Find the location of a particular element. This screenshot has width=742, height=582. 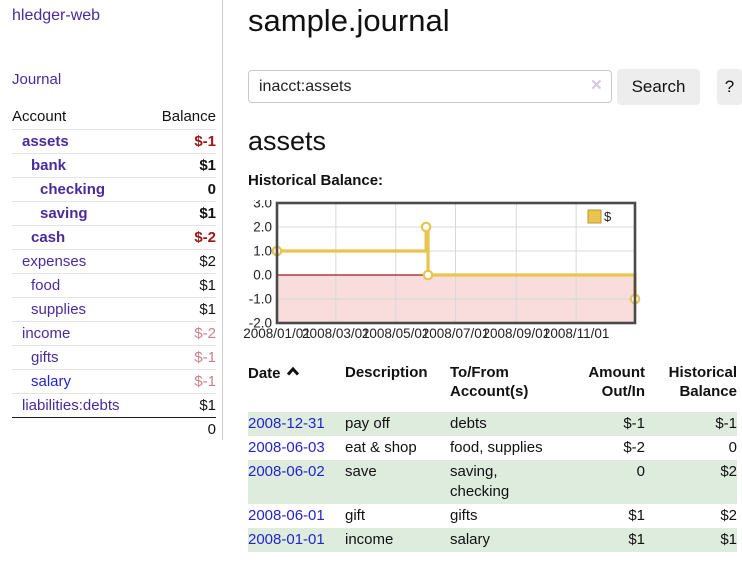

register-header-date-label: Date is located at coordinates (264, 373).